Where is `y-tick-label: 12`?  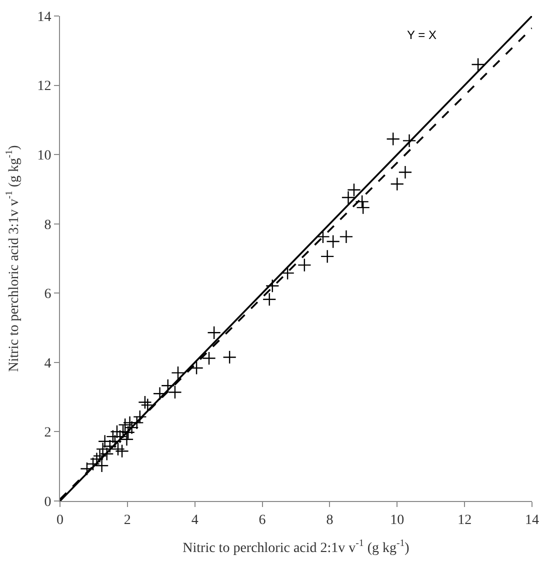 y-tick-label: 12 is located at coordinates (44, 86).